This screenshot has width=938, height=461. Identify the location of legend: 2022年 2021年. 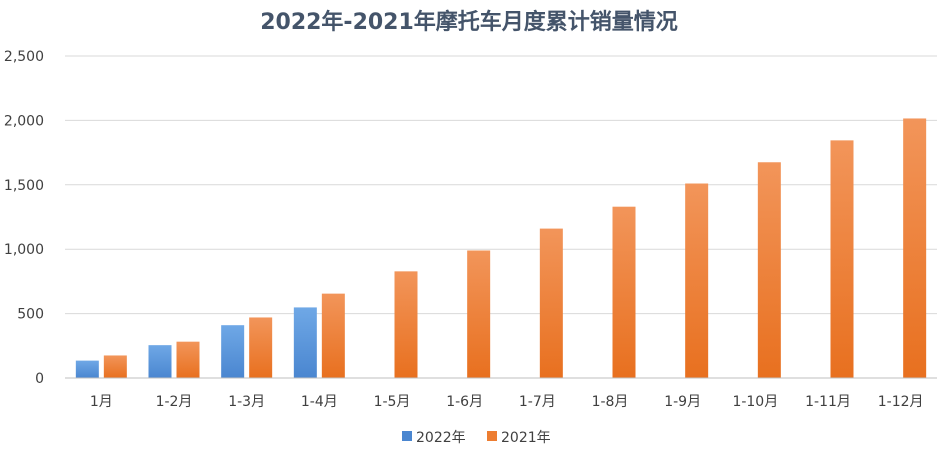
(476, 438).